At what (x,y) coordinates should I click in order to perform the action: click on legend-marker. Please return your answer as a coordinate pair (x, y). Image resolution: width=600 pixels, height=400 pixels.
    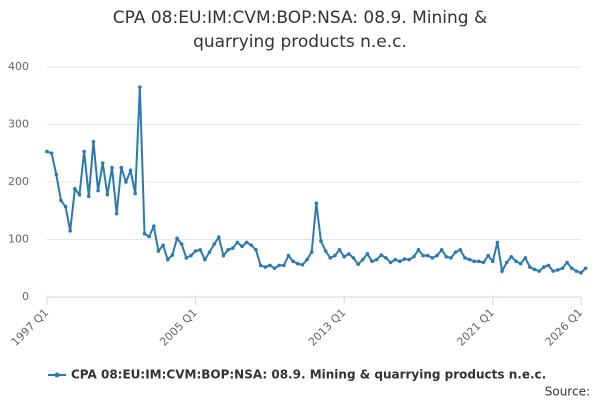
    Looking at the image, I should click on (57, 375).